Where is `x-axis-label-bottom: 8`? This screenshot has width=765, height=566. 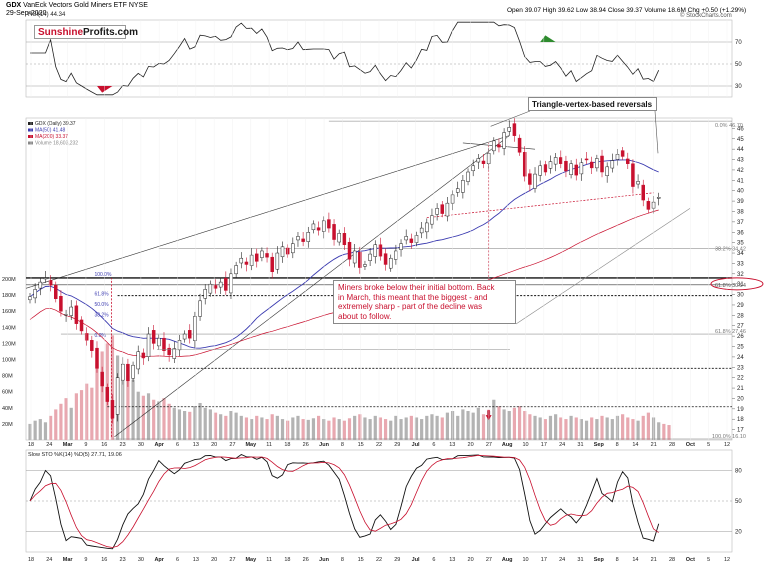 x-axis-label-bottom: 8 is located at coordinates (617, 560).